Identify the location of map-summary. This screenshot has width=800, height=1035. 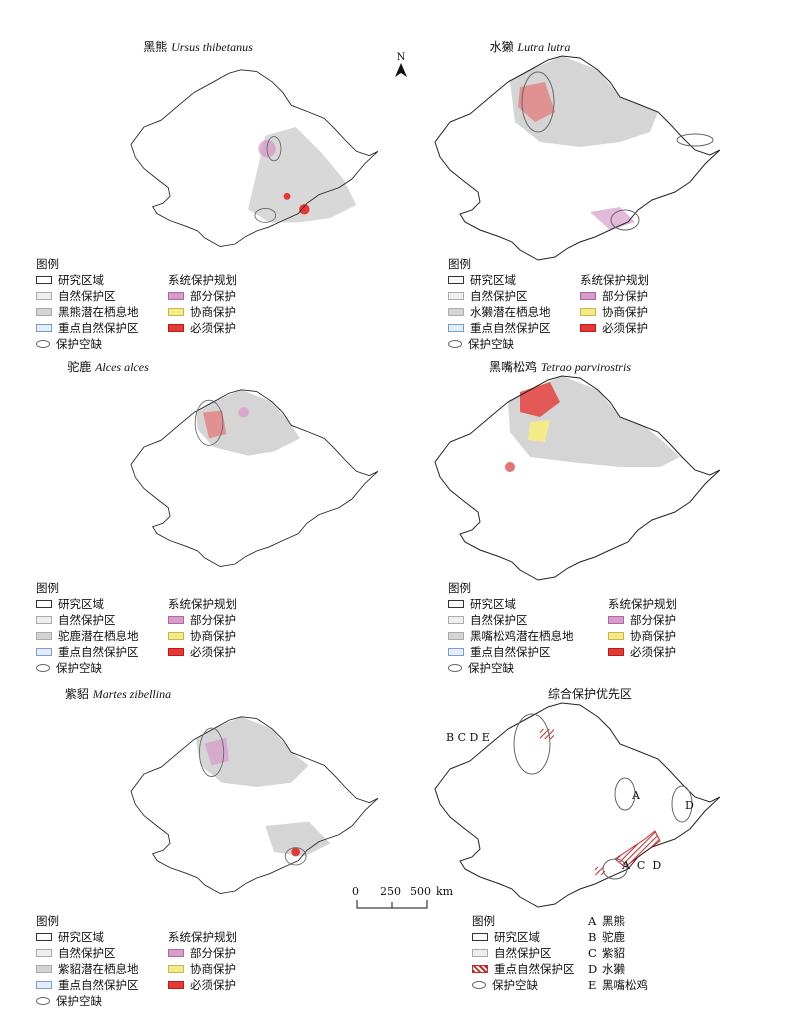
(577, 805).